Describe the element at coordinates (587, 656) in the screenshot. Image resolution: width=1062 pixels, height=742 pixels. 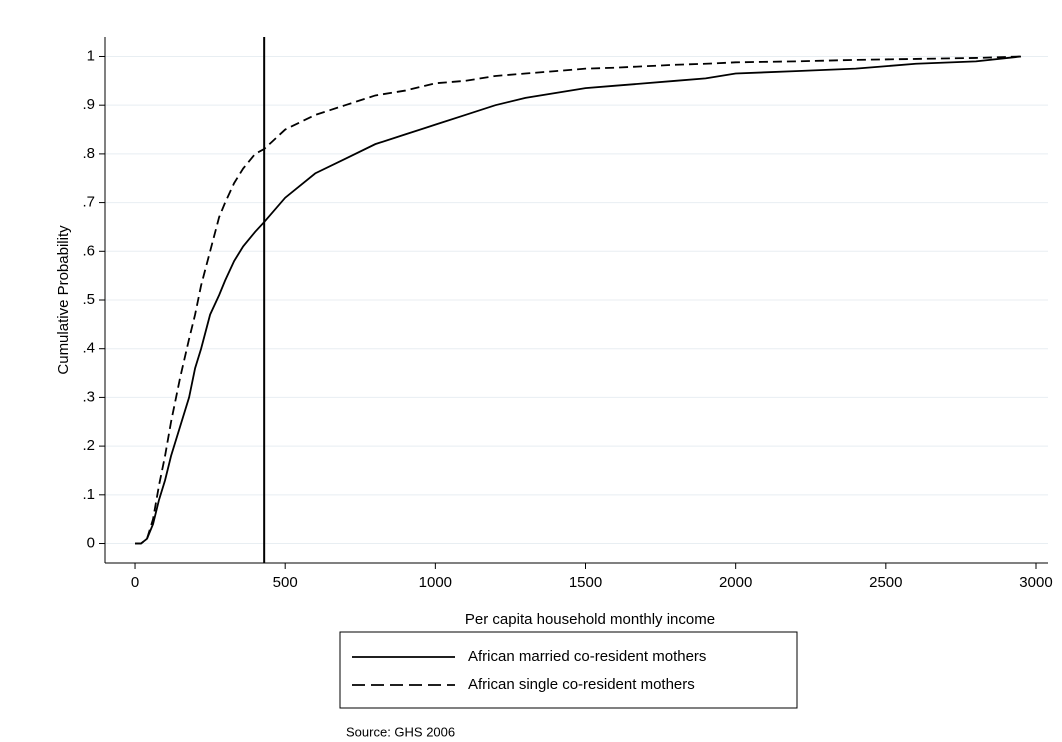
I see `legend-label: African married co-resident mothers` at that location.